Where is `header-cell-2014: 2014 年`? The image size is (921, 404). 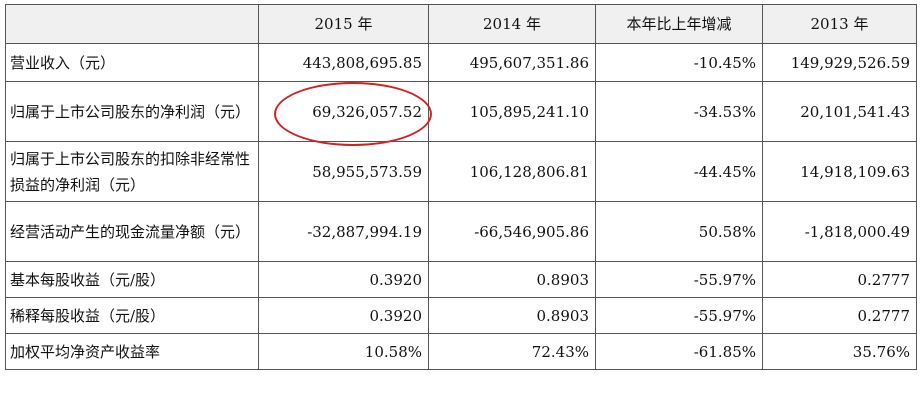 header-cell-2014: 2014 年 is located at coordinates (512, 24).